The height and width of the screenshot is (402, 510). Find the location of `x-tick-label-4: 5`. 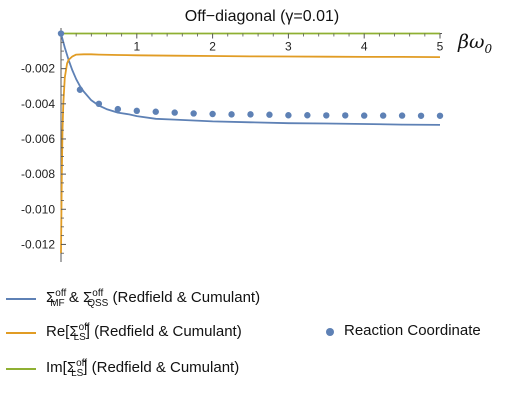

x-tick-label-4: 5 is located at coordinates (440, 47).